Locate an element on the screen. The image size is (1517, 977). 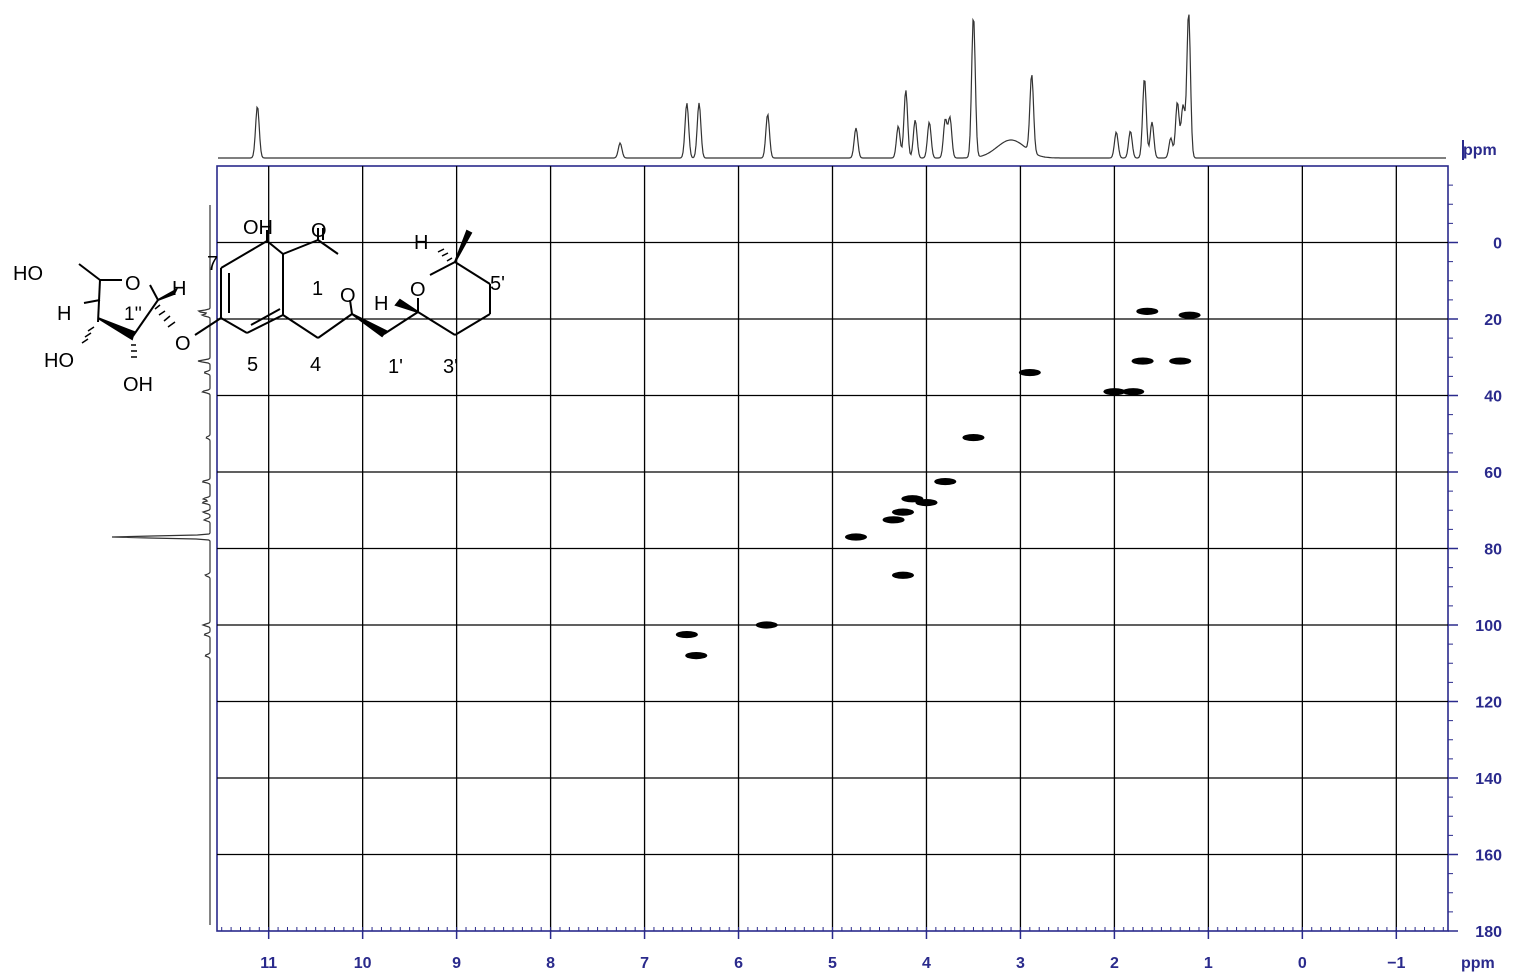
struct-label-5: 5 is located at coordinates (252, 365).